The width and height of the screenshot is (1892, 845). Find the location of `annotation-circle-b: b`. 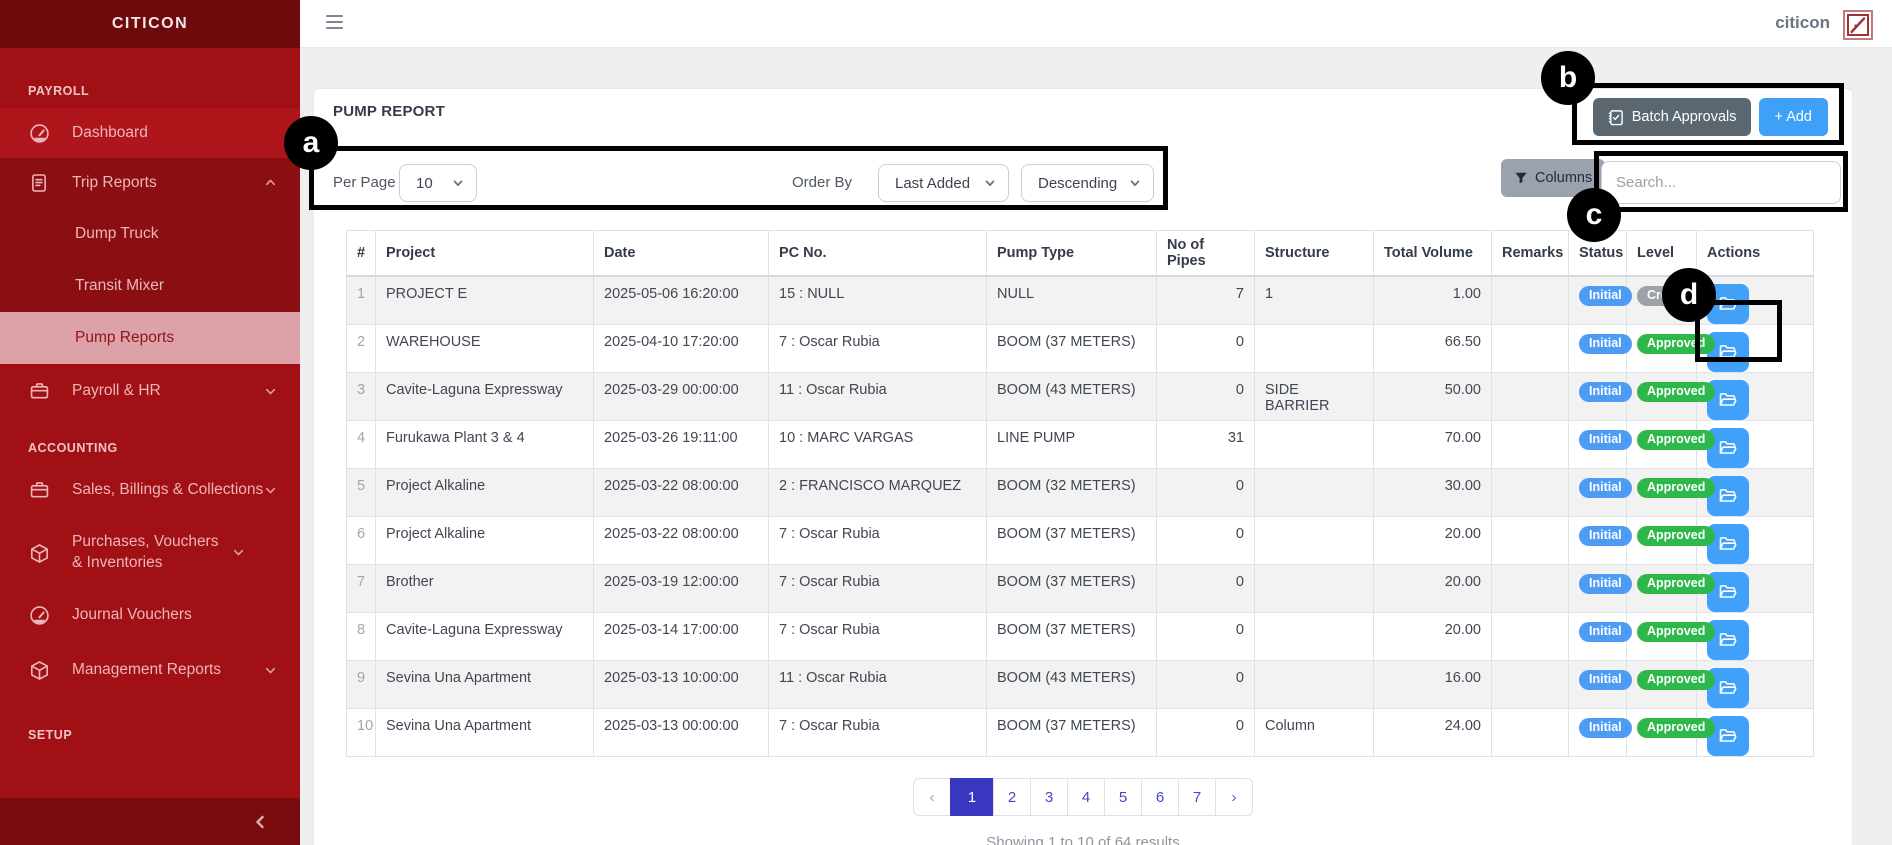

annotation-circle-b: b is located at coordinates (1568, 78).